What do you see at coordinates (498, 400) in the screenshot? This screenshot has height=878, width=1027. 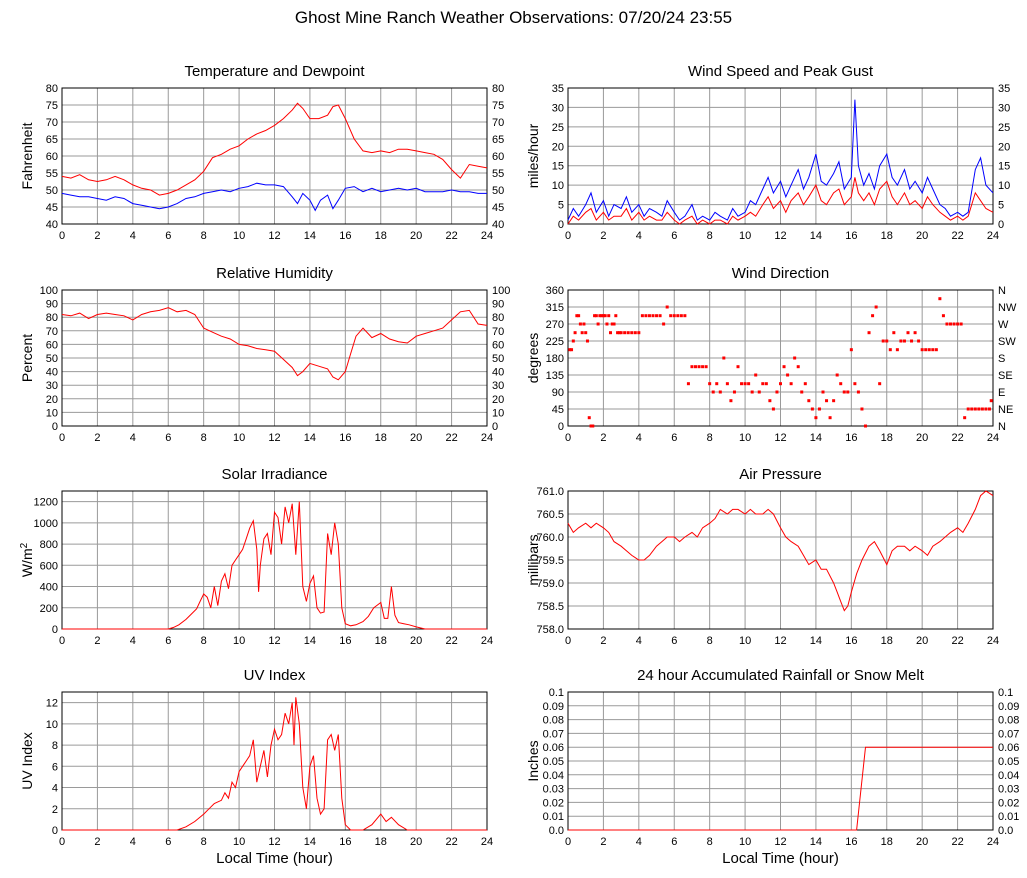 I see `right-tick-label: 20` at bounding box center [498, 400].